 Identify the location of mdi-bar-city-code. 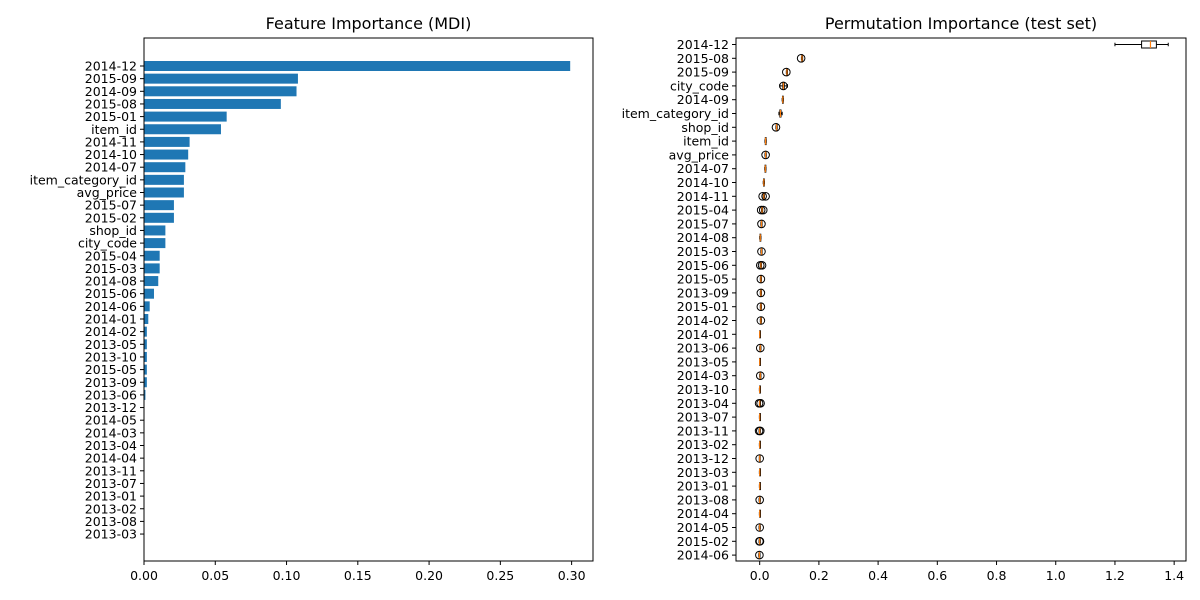
(155, 243).